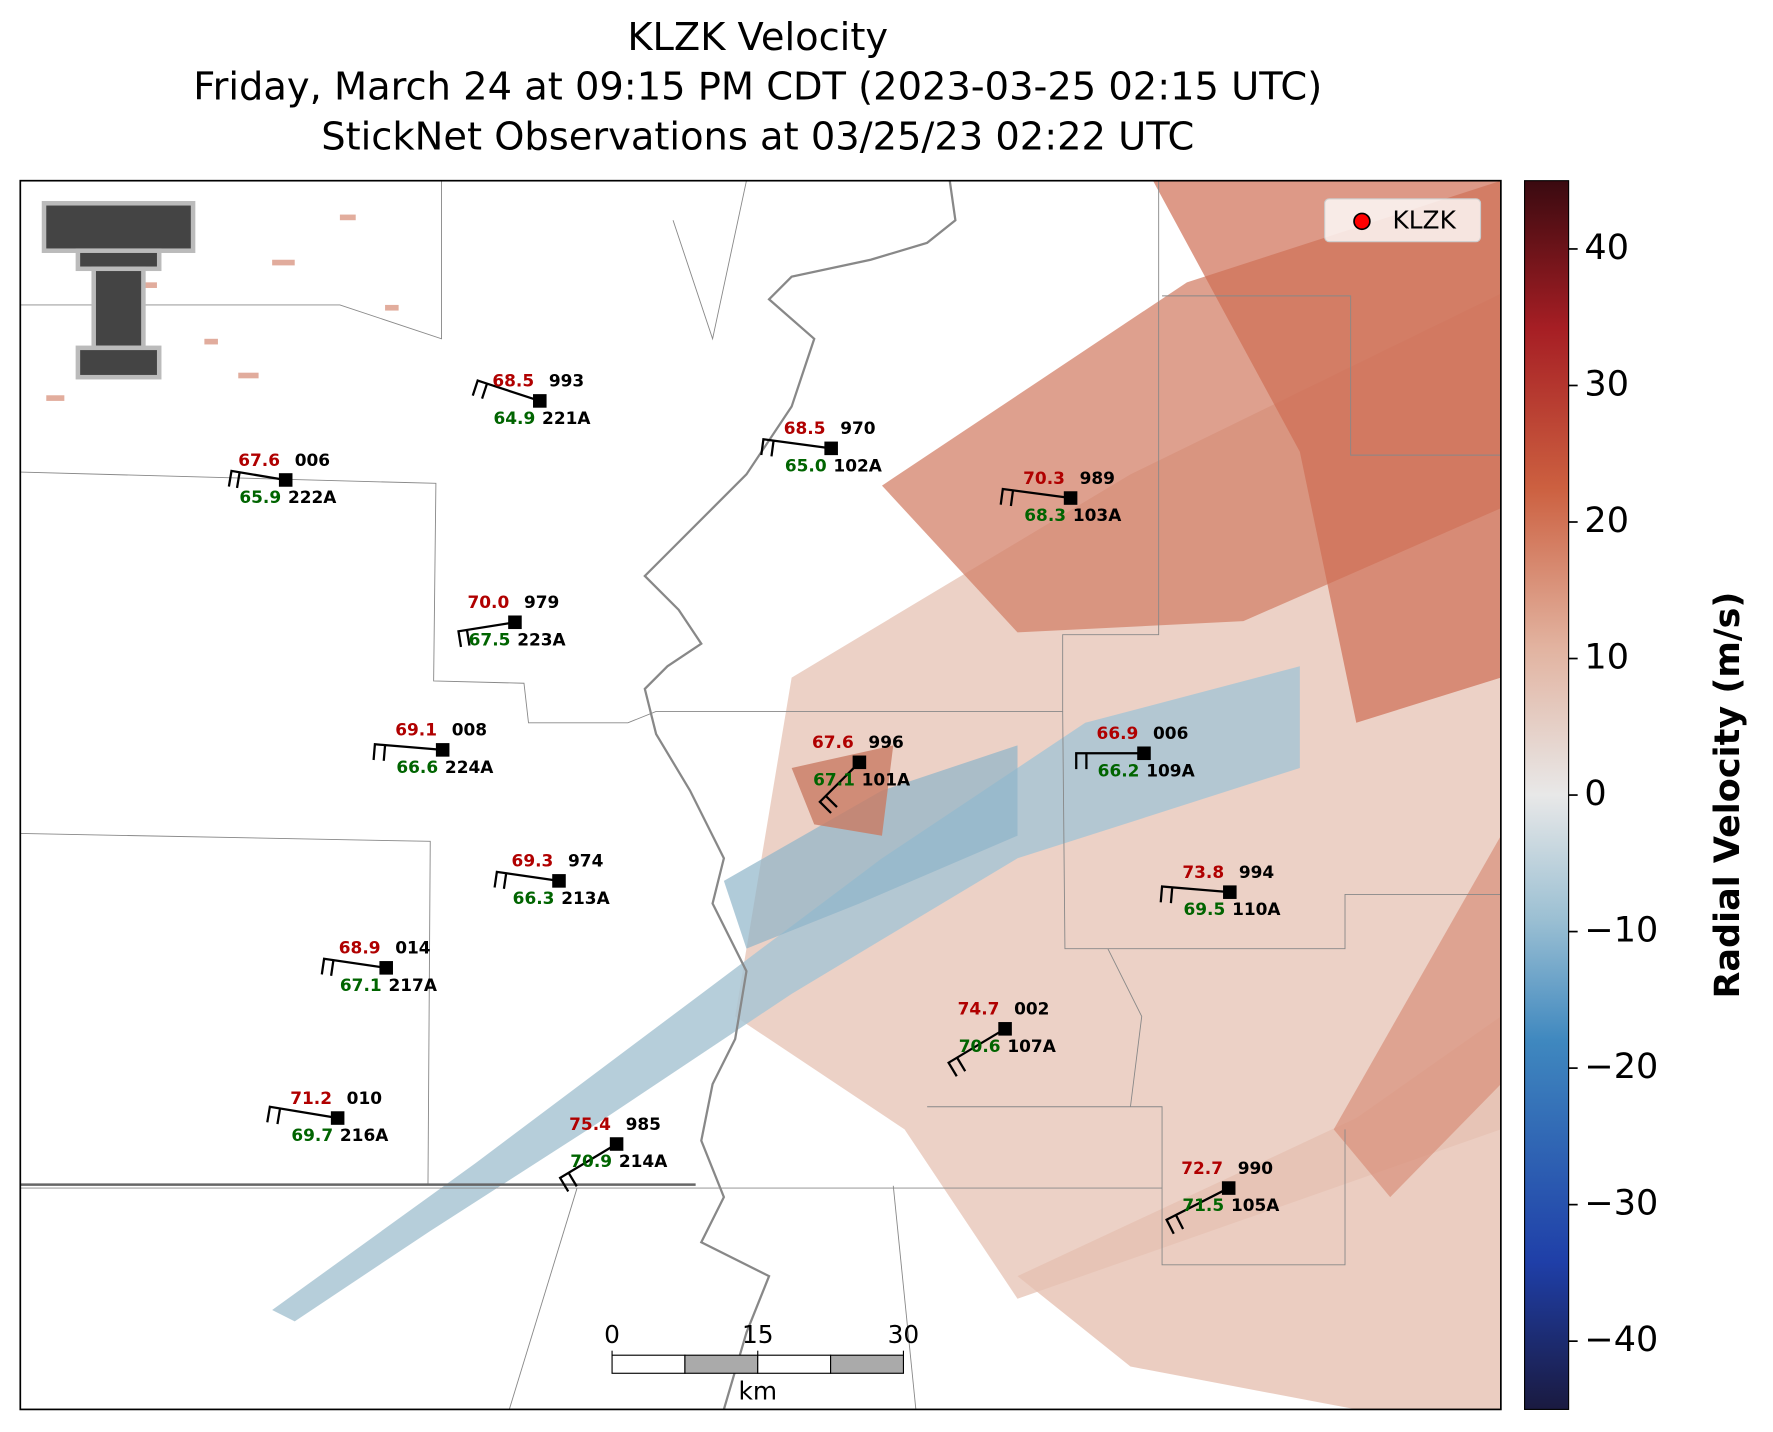 The image size is (1773, 1432). I want to click on legend-marker, so click(1362, 221).